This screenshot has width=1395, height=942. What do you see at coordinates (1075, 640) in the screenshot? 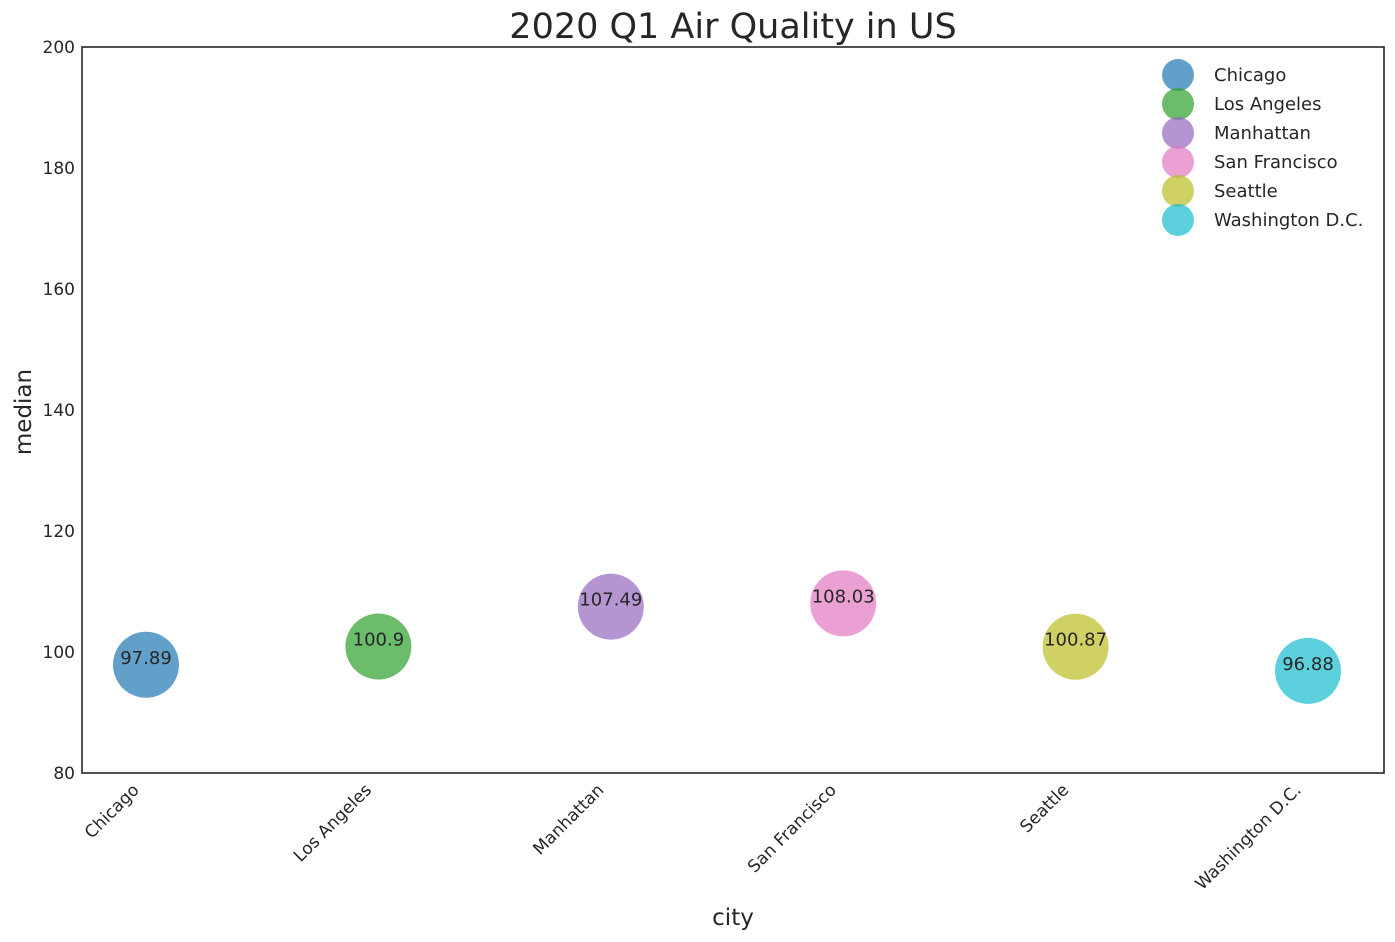
I see `data-label: 100.87` at bounding box center [1075, 640].